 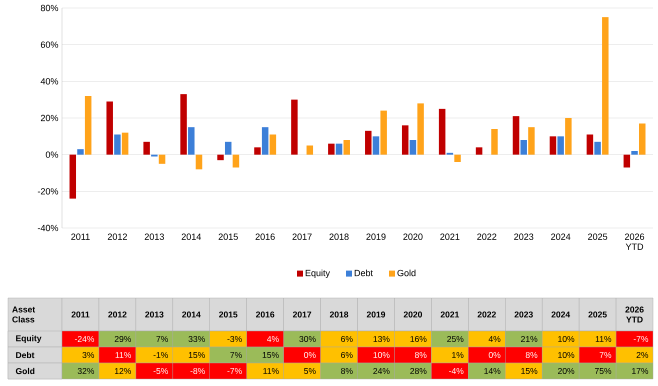 I want to click on x-tick-label: 2011, so click(x=80, y=237).